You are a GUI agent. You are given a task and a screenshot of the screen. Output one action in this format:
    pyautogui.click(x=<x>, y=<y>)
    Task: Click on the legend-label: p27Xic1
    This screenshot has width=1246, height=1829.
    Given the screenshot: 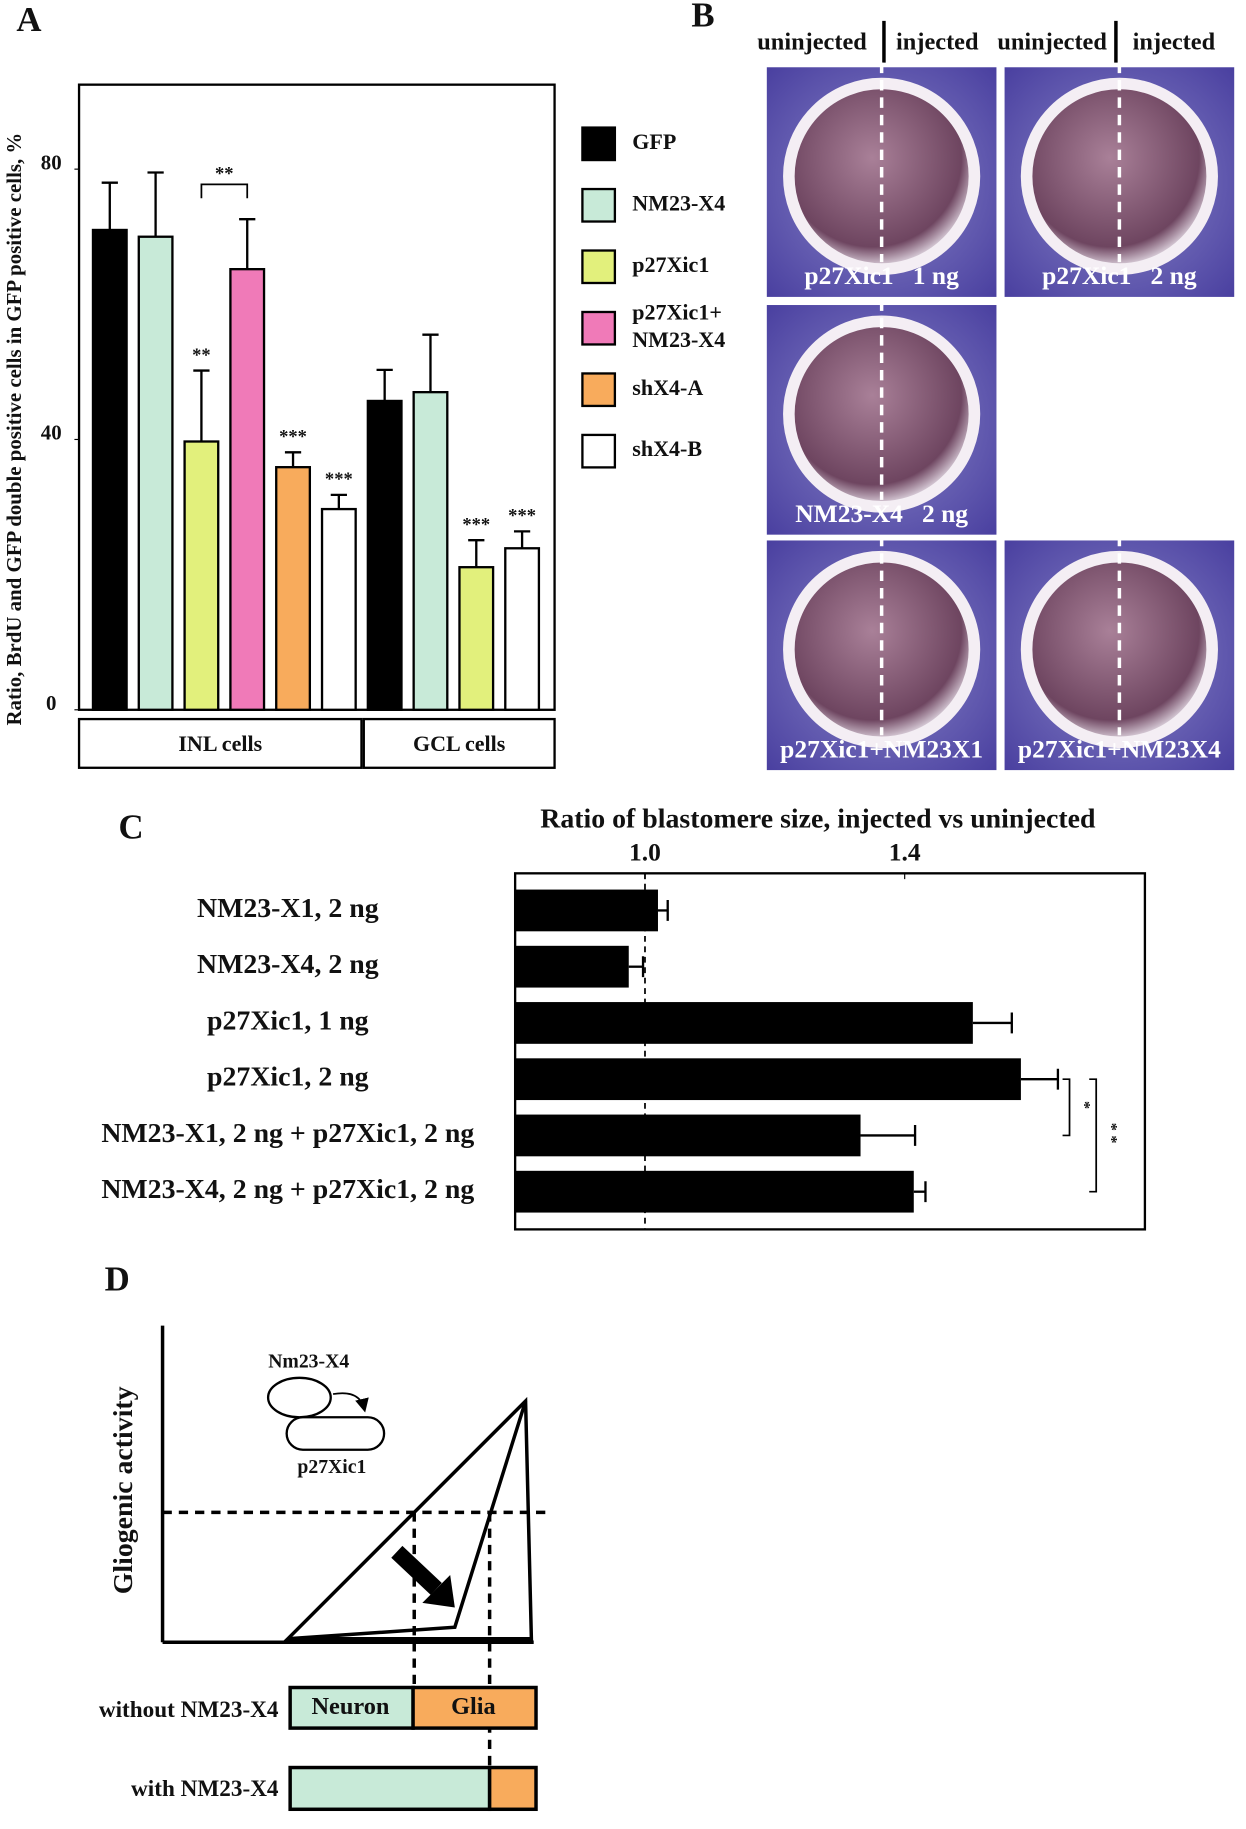 What is the action you would take?
    pyautogui.click(x=670, y=264)
    